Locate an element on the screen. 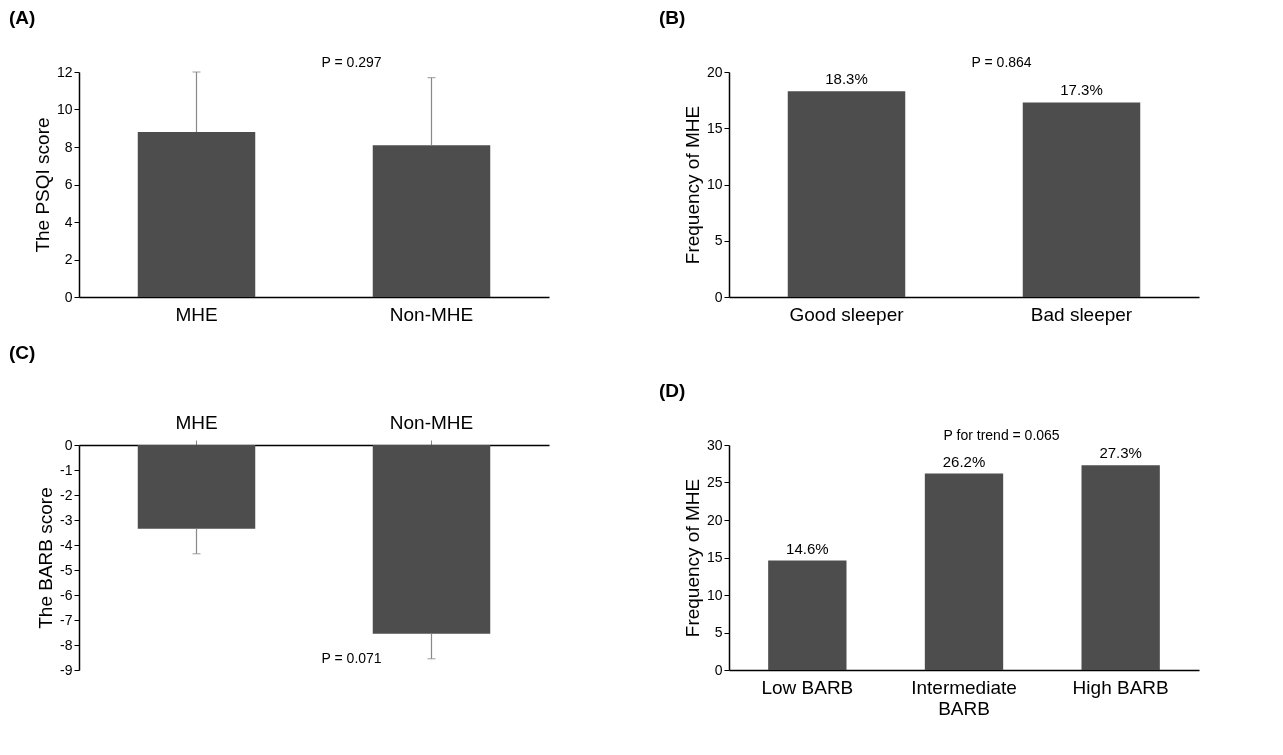 This screenshot has width=1283, height=755. y-tick-label: 25 is located at coordinates (714, 482).